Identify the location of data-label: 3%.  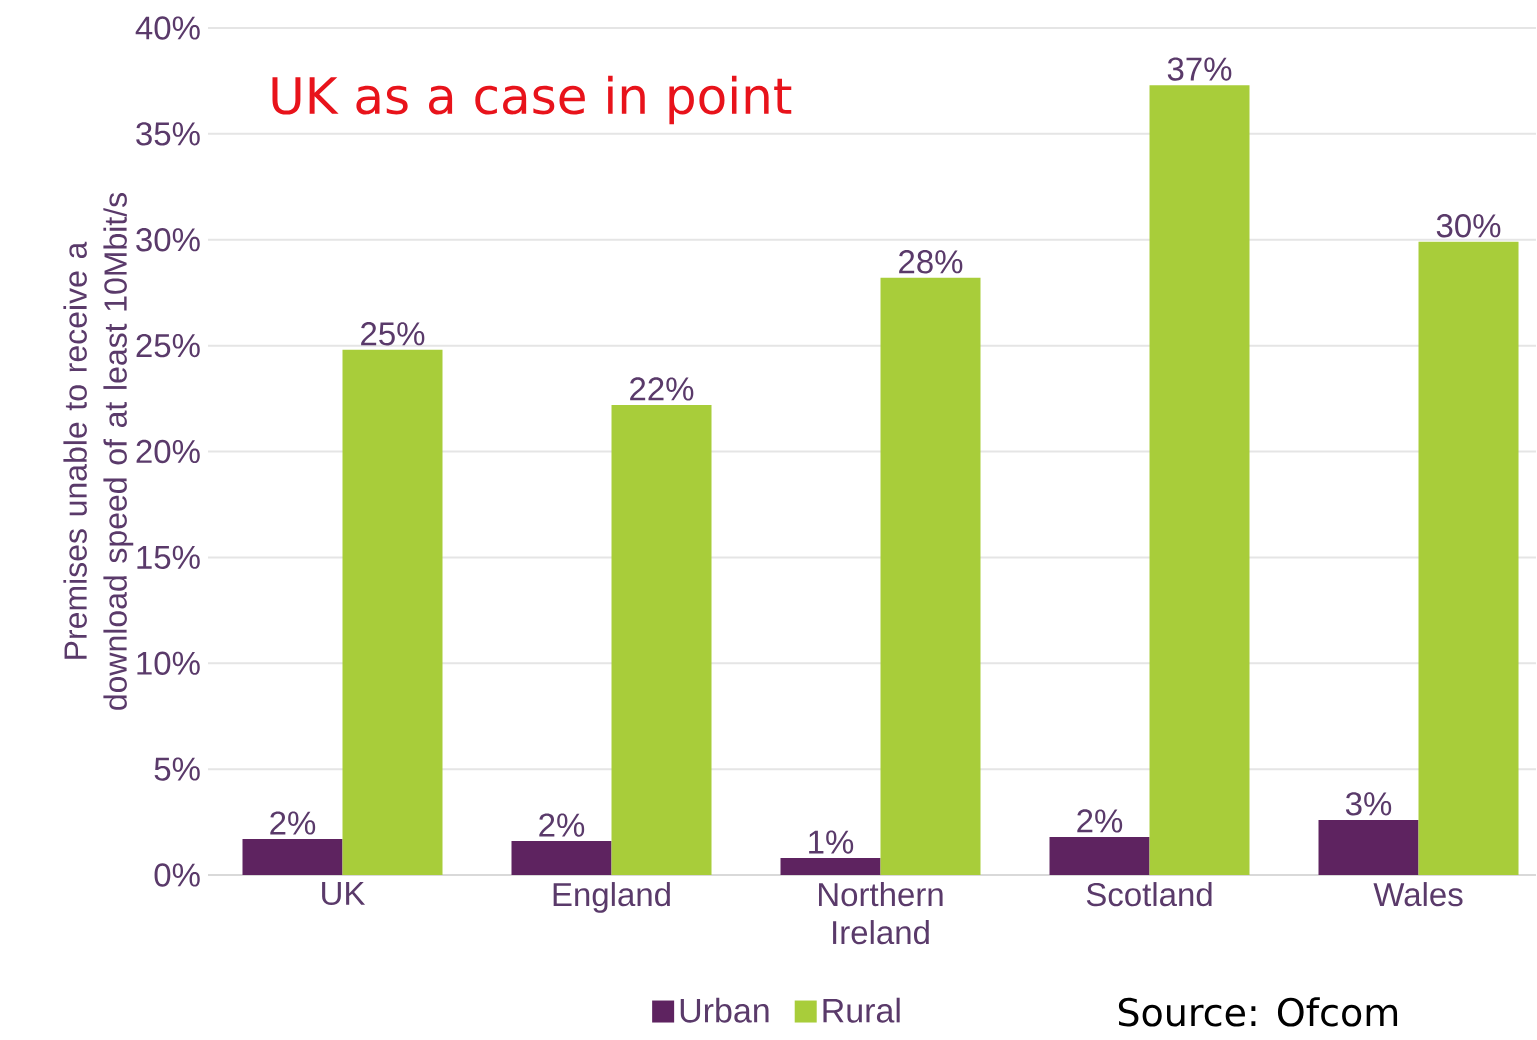
(1368, 804).